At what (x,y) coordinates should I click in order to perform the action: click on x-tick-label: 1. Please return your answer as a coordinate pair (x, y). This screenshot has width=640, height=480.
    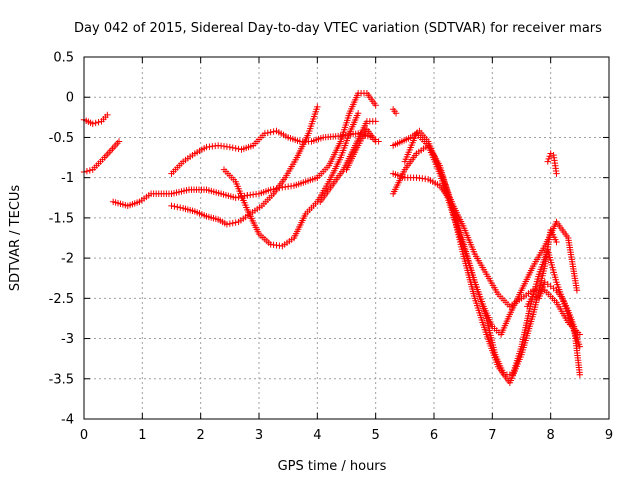
    Looking at the image, I should click on (142, 435).